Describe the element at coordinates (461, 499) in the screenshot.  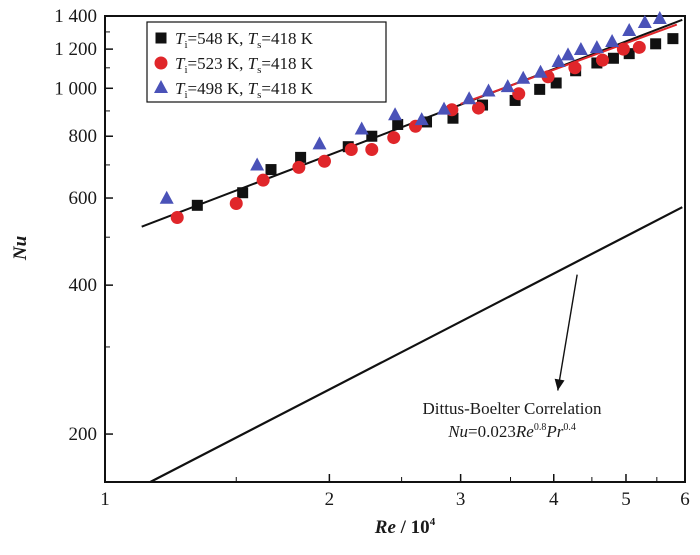
I see `x-tick-label: 3` at that location.